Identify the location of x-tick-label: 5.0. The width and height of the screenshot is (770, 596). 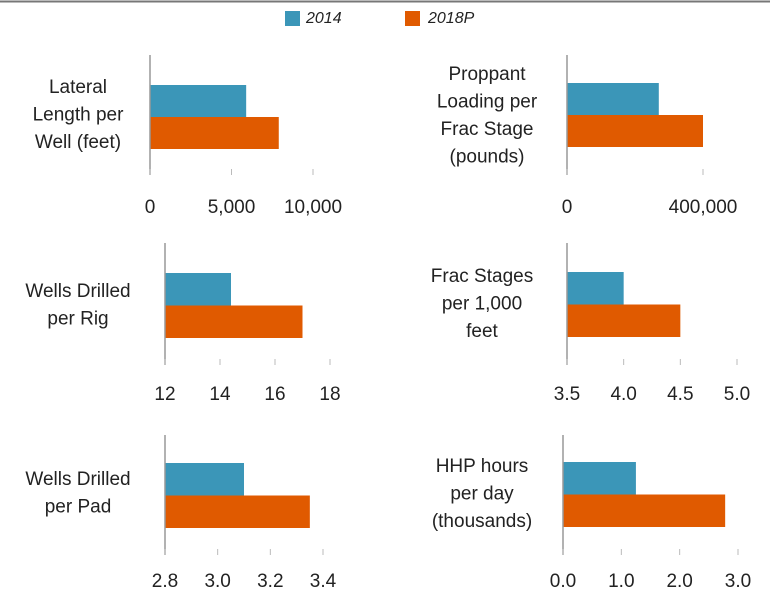
(737, 394).